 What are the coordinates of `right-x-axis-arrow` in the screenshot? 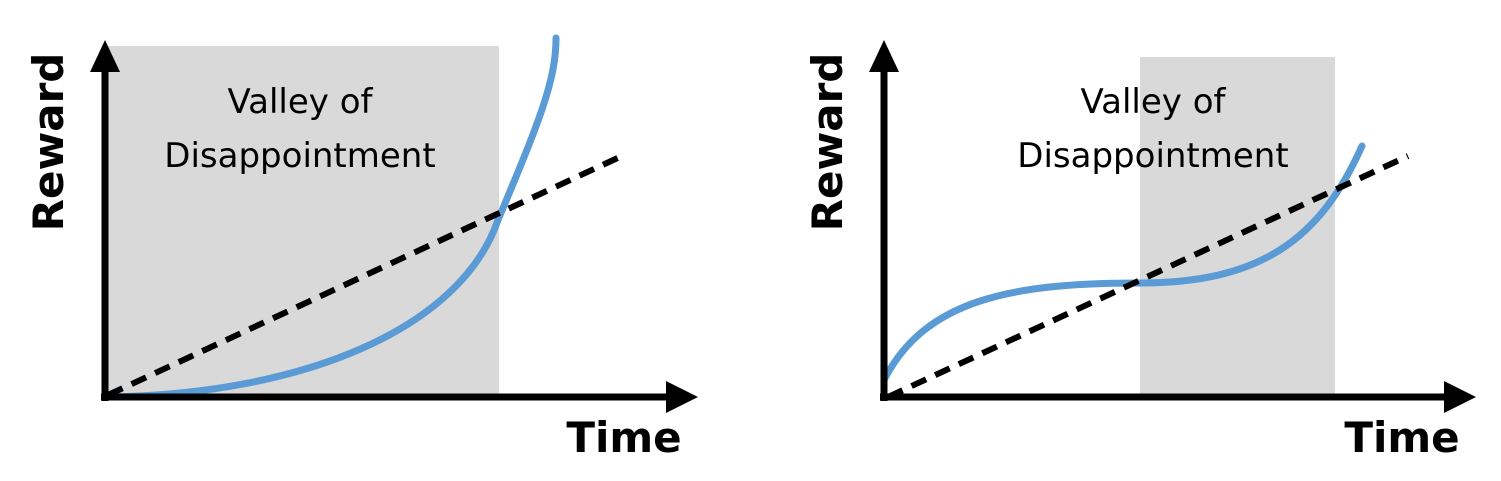 It's located at (1460, 397).